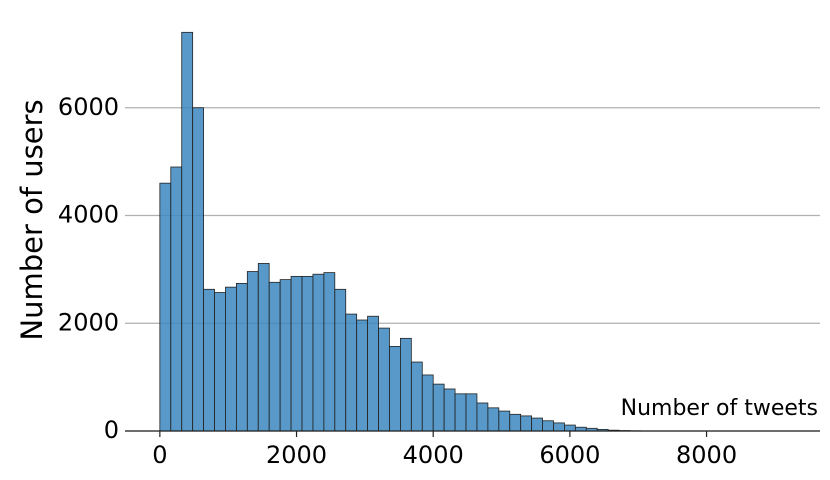 The width and height of the screenshot is (830, 480). I want to click on y-axis-label: Number of users, so click(32, 219).